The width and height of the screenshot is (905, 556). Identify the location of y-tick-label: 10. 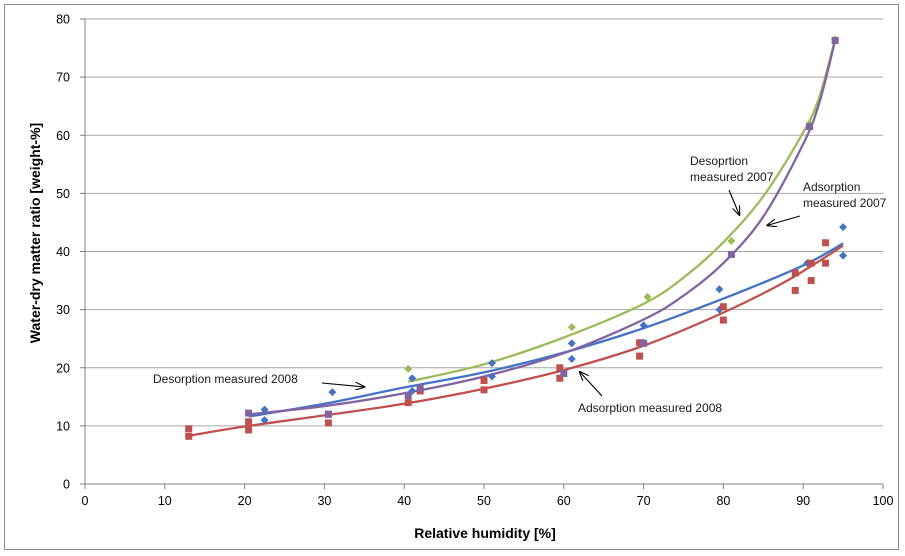
(63, 426).